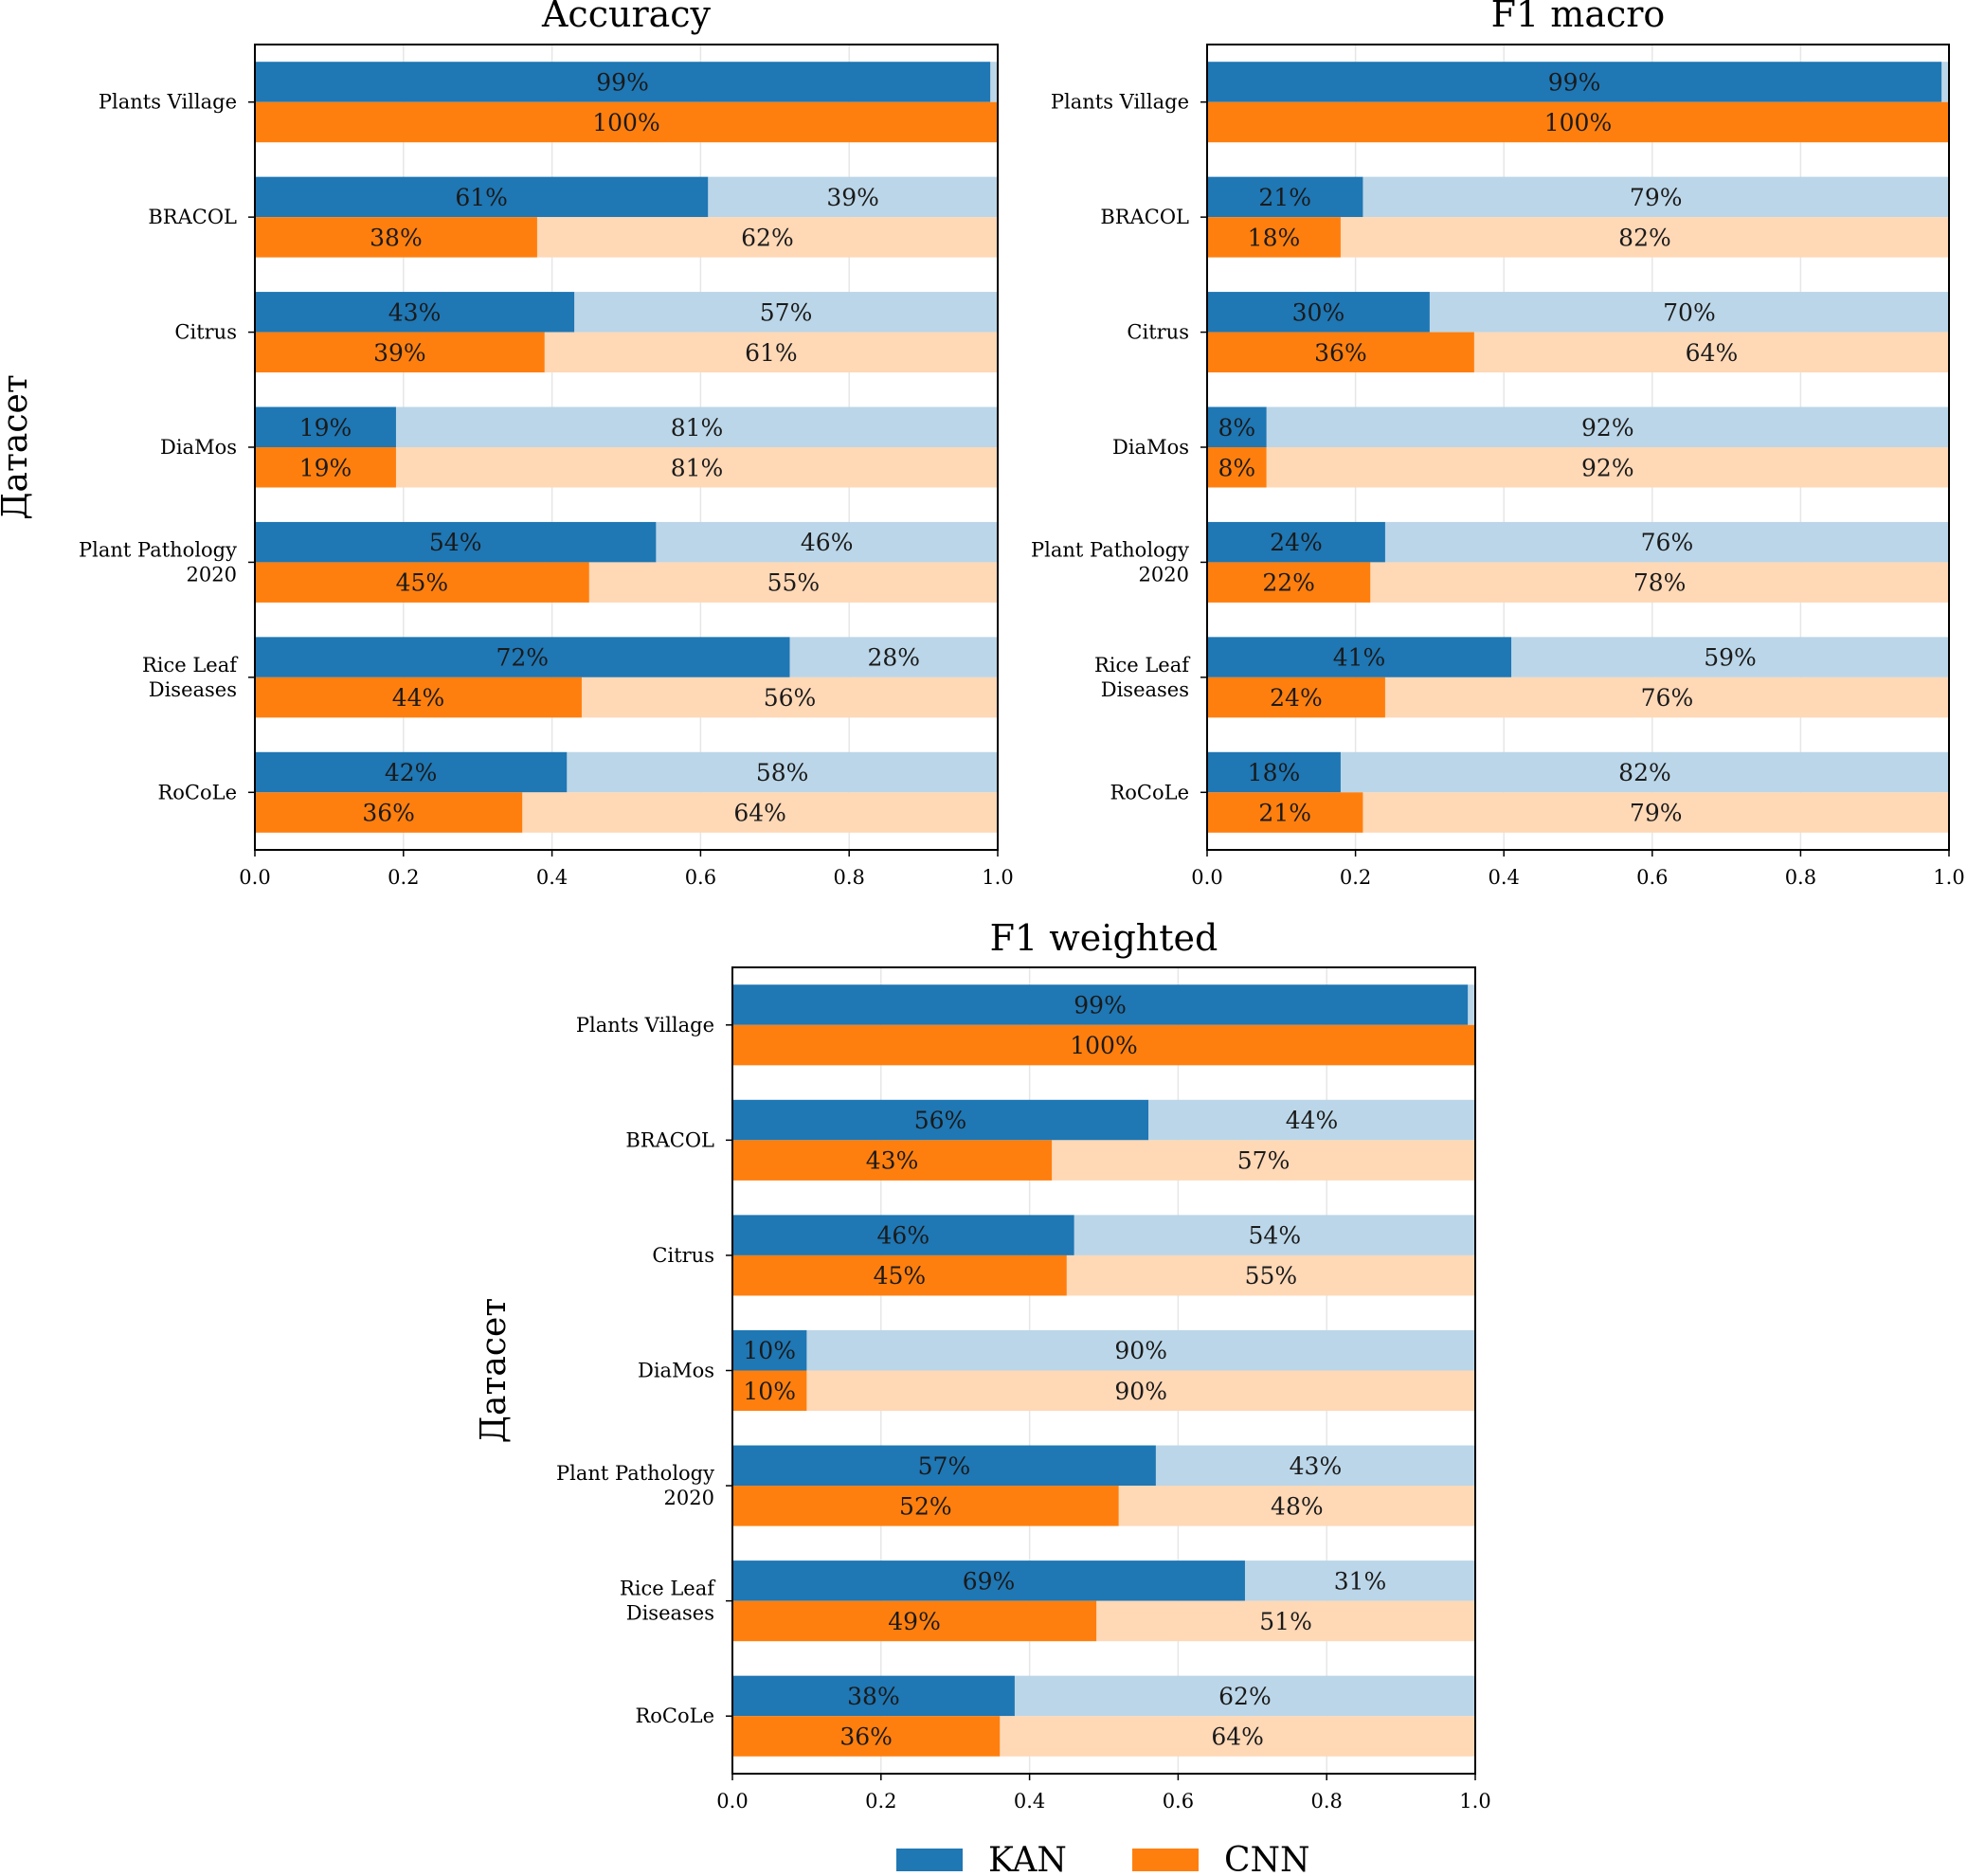  Describe the element at coordinates (1029, 1801) in the screenshot. I see `x-tick-label: 0.4` at that location.